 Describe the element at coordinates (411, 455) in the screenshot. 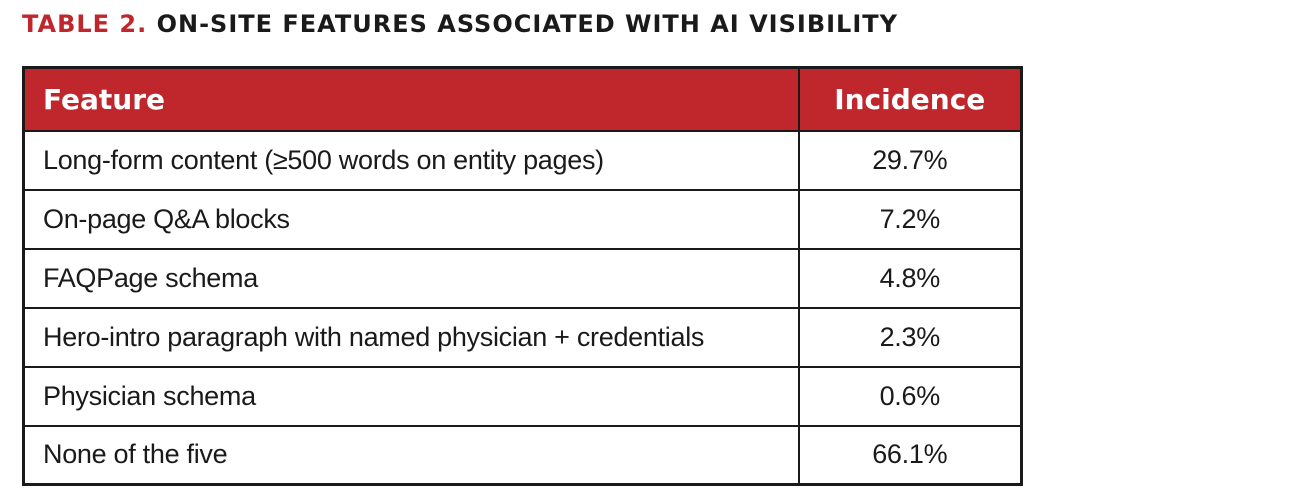

I see `feature-cell: None of the five` at that location.